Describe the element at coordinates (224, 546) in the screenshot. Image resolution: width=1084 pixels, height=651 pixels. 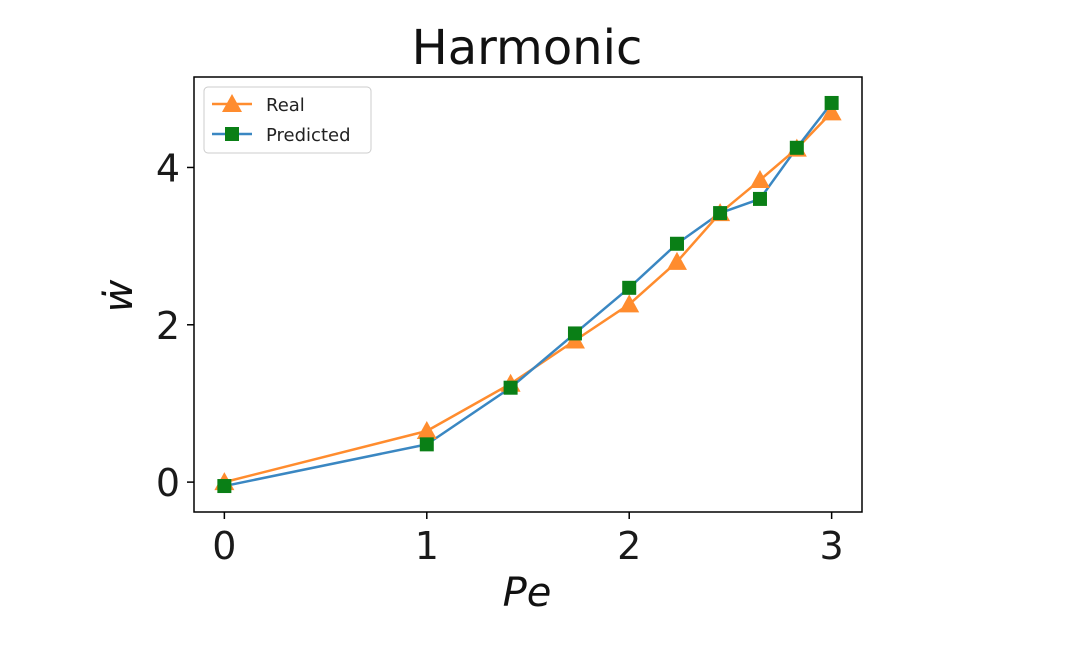
I see `x-tick-label: 0` at that location.